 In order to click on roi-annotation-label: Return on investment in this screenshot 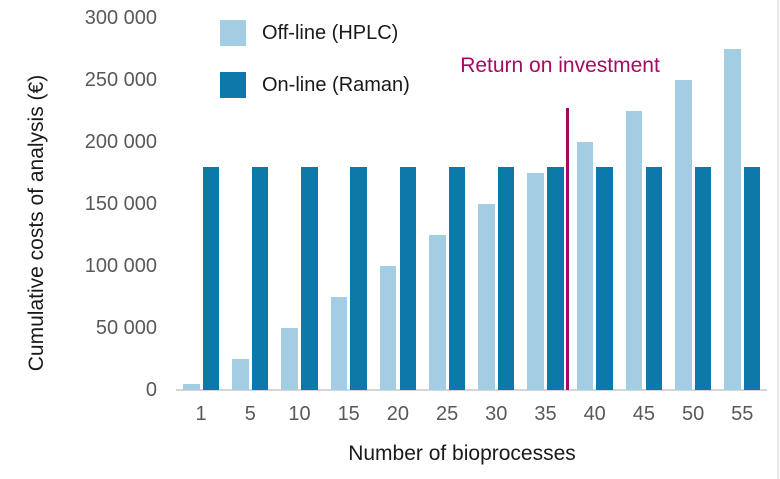, I will do `click(560, 65)`.